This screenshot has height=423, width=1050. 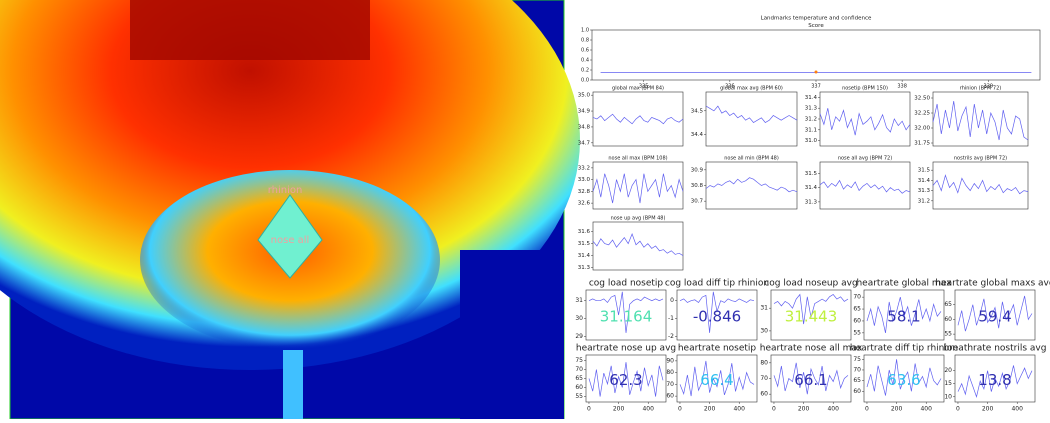 I want to click on y-tick-label: 32.25, so click(x=922, y=114).